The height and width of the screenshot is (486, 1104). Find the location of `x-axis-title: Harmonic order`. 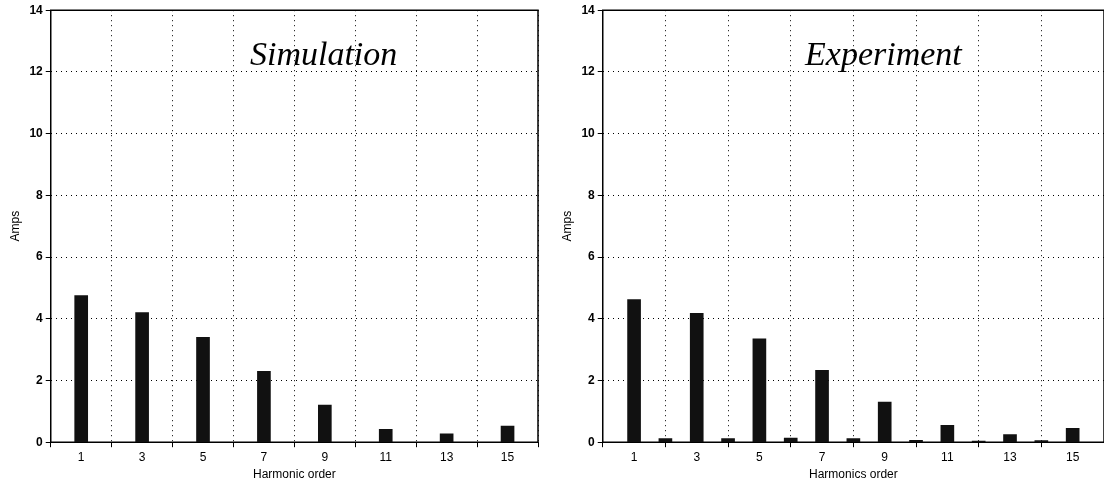

x-axis-title: Harmonic order is located at coordinates (294, 474).